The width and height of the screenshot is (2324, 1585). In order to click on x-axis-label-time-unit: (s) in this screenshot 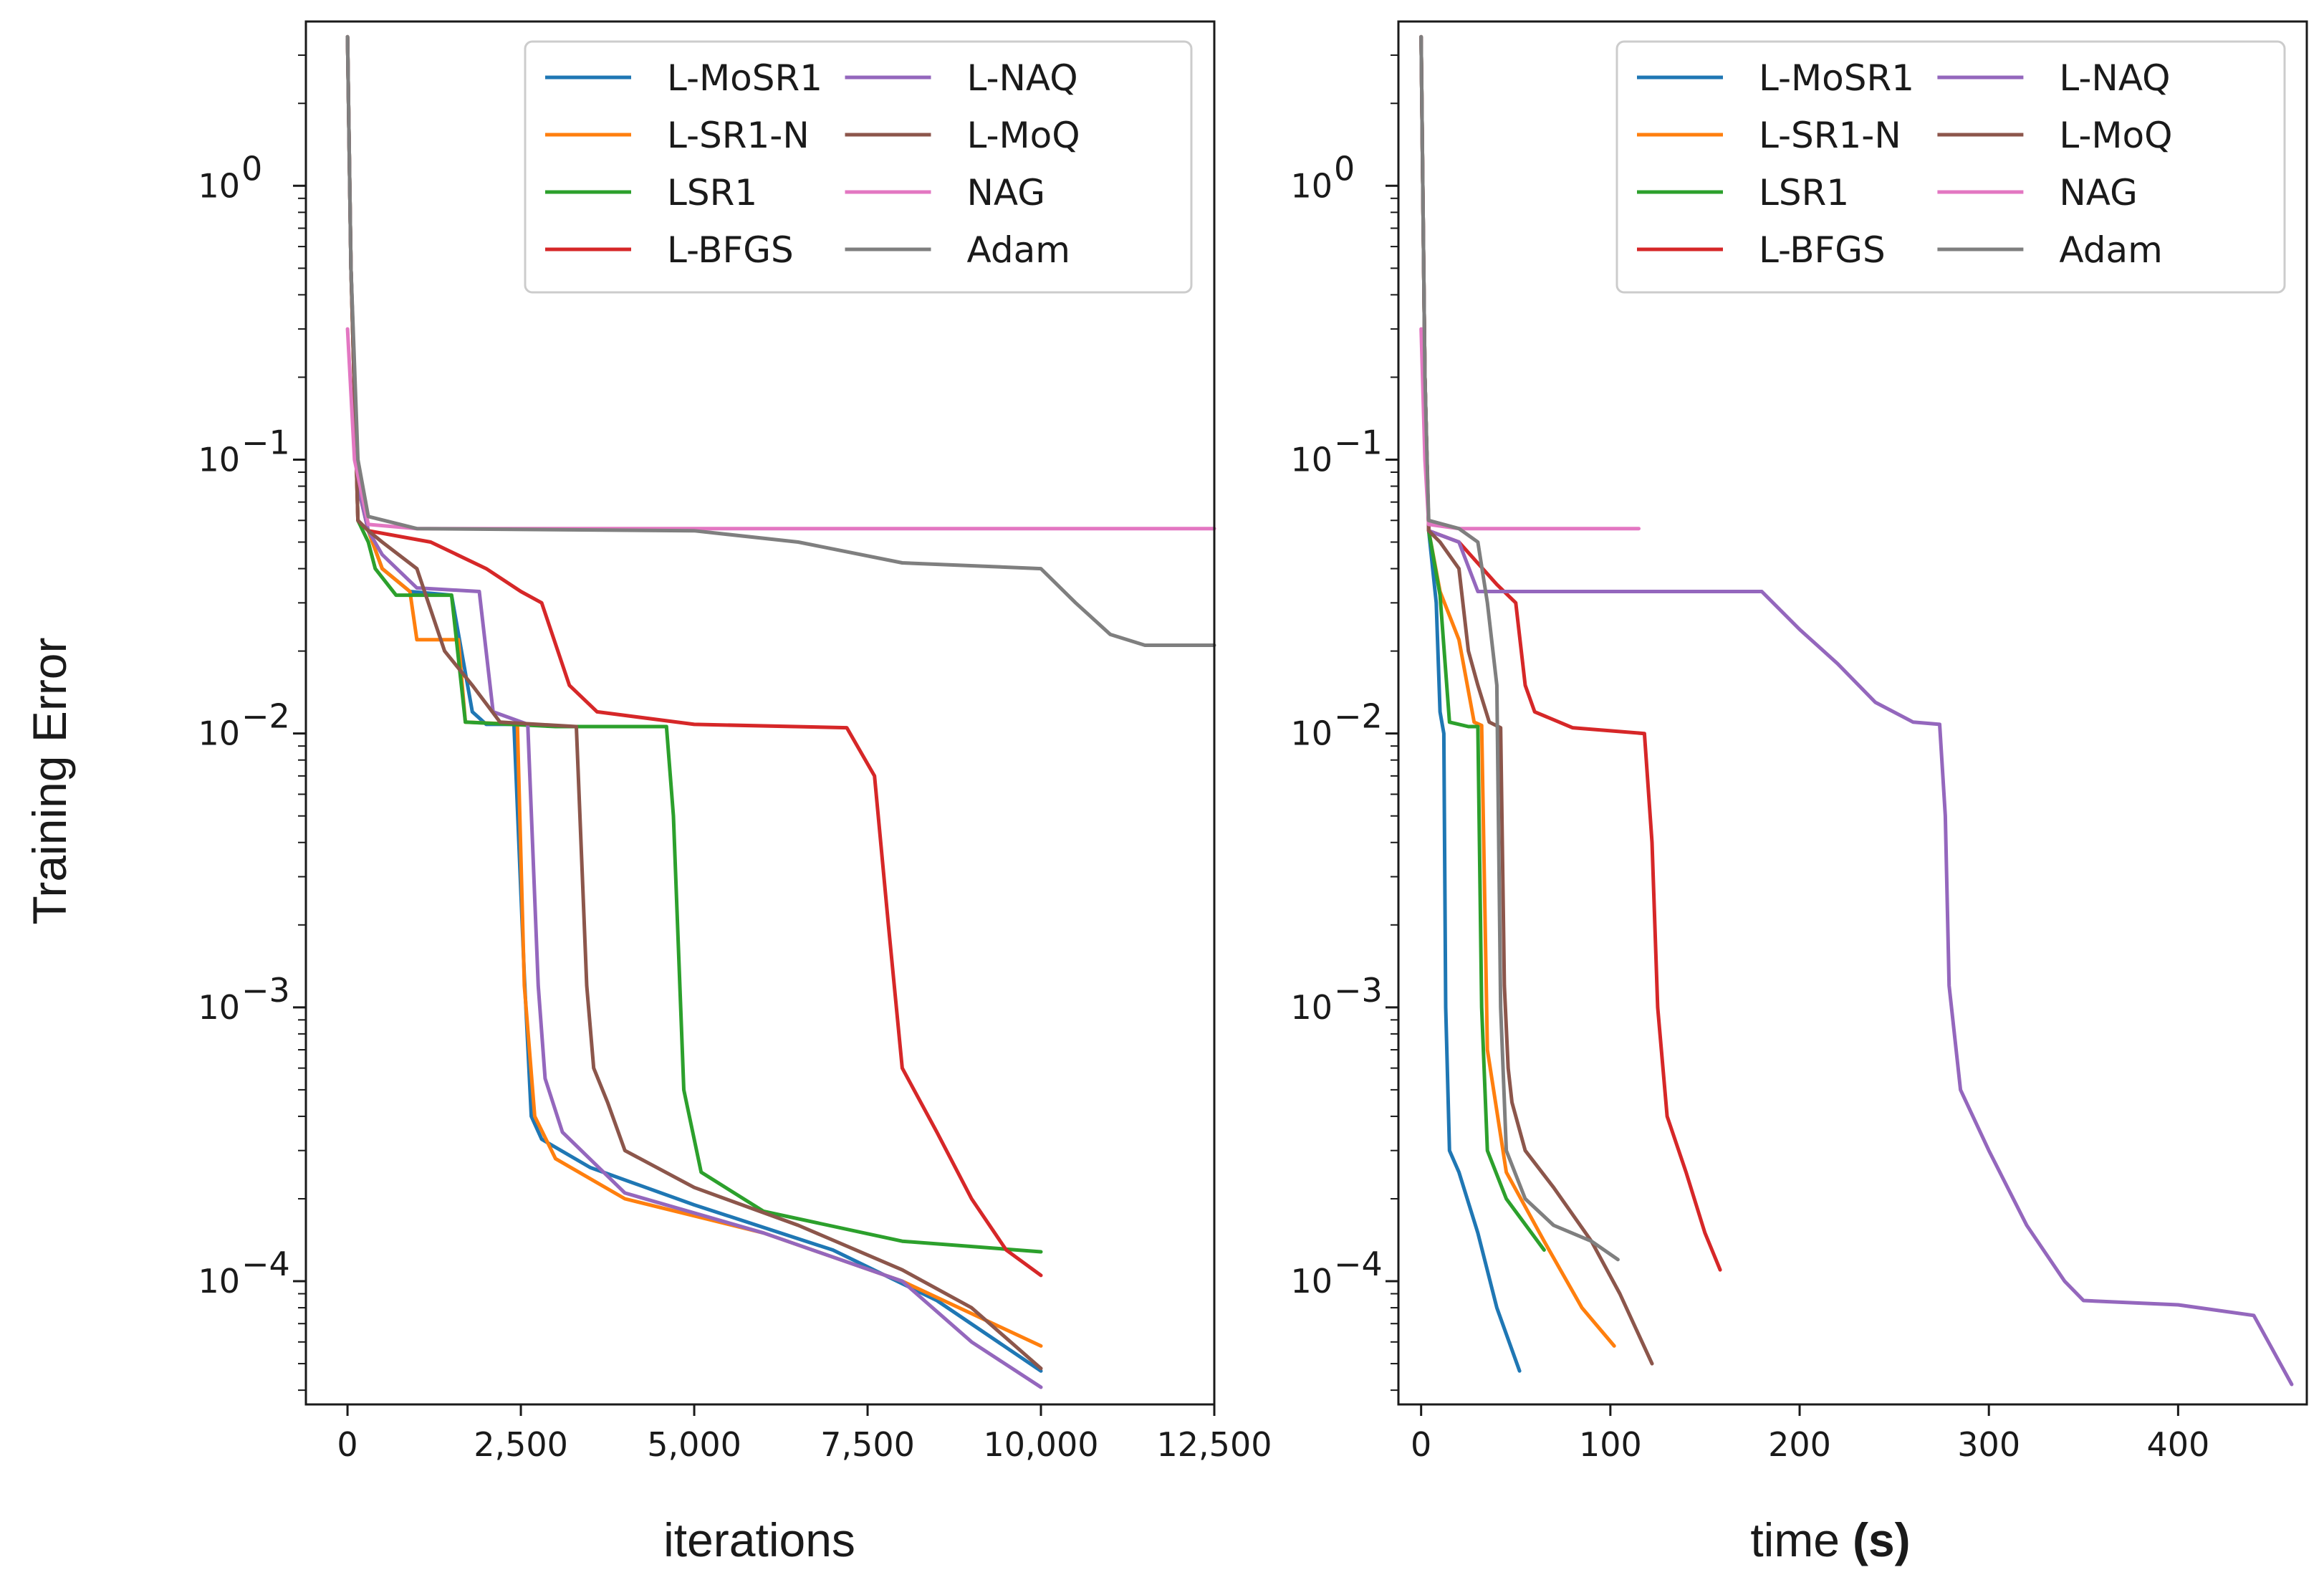, I will do `click(1882, 1540)`.